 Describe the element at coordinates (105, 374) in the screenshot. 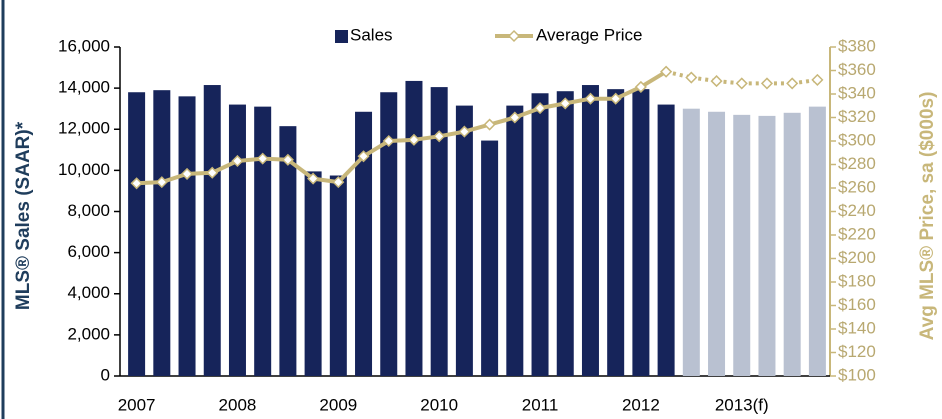

I see `y-tick-label: 0` at that location.